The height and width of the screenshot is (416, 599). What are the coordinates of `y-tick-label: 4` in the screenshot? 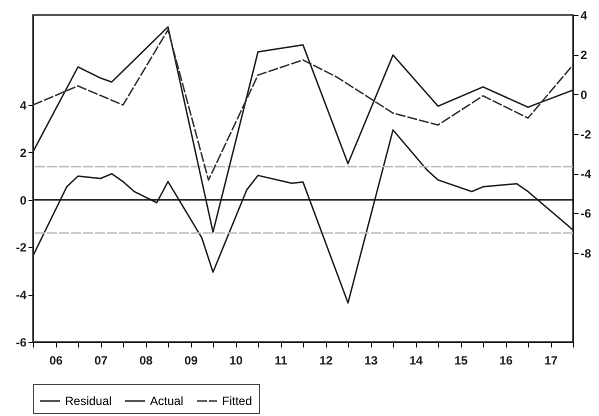 It's located at (23, 105).